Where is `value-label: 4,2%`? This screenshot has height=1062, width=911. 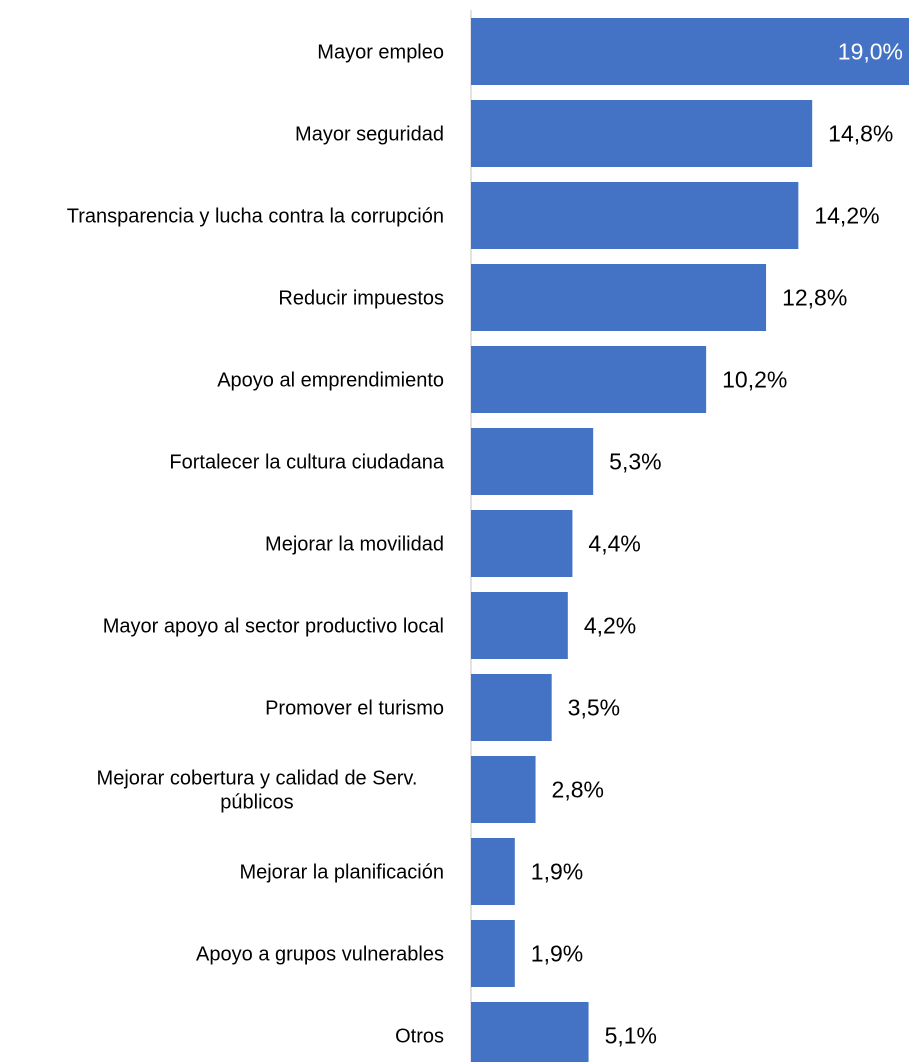 value-label: 4,2% is located at coordinates (610, 626).